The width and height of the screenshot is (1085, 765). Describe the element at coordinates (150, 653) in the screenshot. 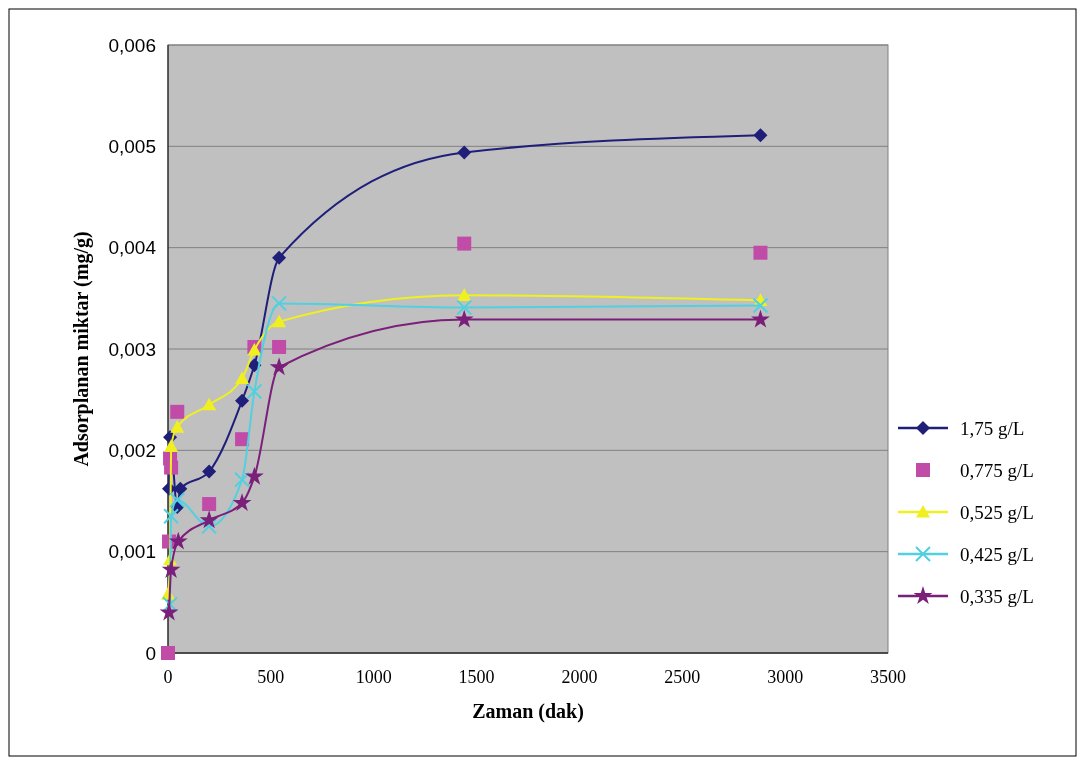

I see `y-tick-label: 0` at that location.